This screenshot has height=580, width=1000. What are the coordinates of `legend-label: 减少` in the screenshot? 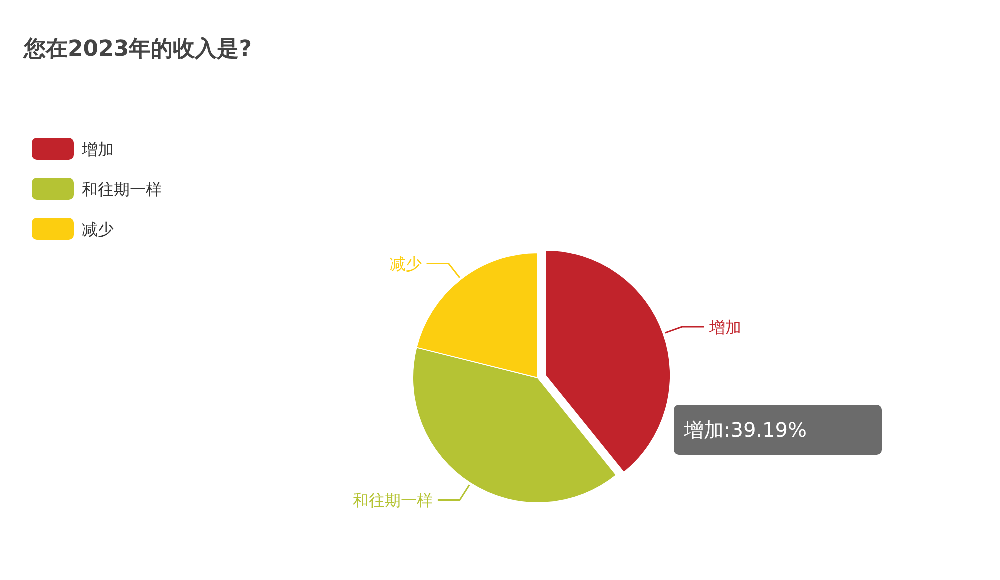 It's located at (98, 229).